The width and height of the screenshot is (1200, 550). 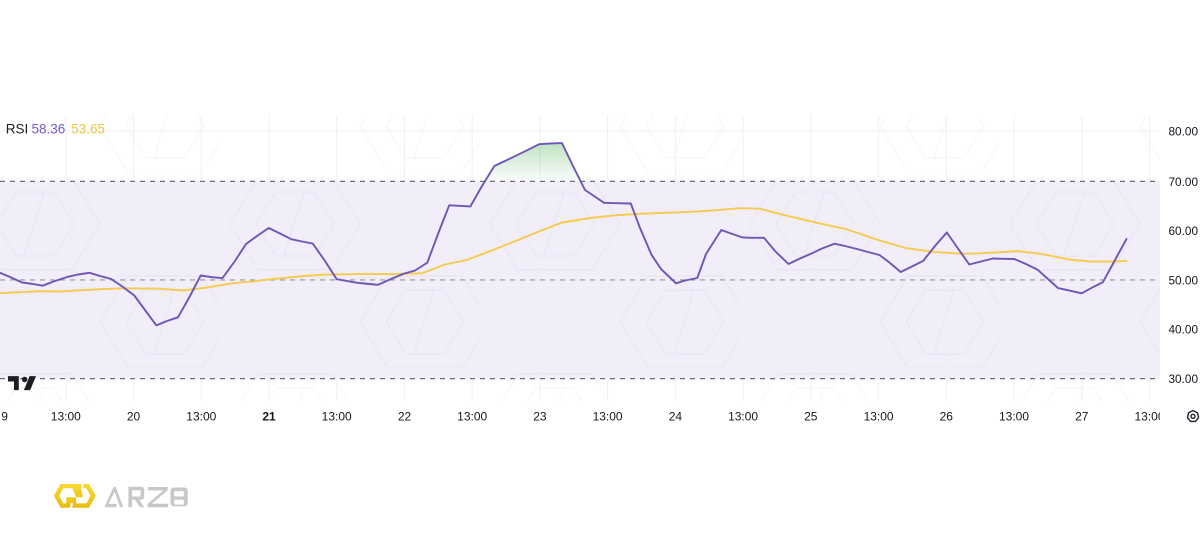 What do you see at coordinates (811, 416) in the screenshot?
I see `svg-text: 25` at bounding box center [811, 416].